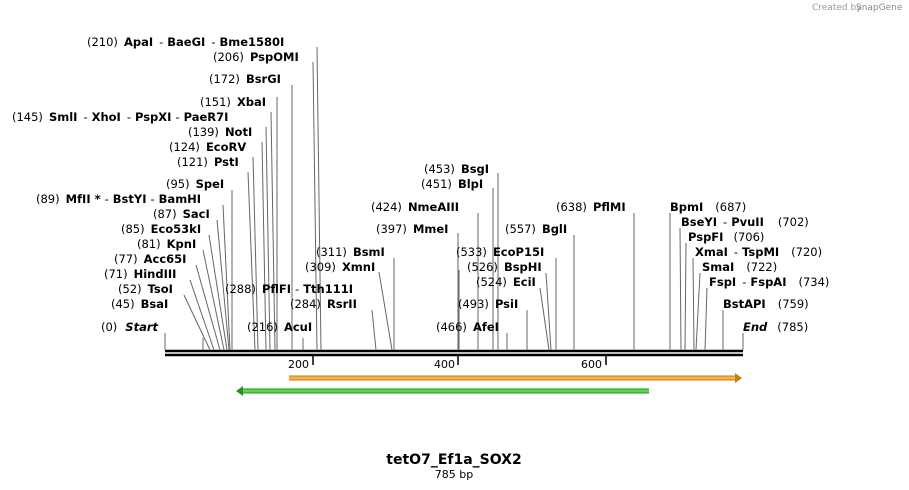 The height and width of the screenshot is (490, 909). I want to click on site-label-ecorv: (124) EcoRV, so click(207, 147).